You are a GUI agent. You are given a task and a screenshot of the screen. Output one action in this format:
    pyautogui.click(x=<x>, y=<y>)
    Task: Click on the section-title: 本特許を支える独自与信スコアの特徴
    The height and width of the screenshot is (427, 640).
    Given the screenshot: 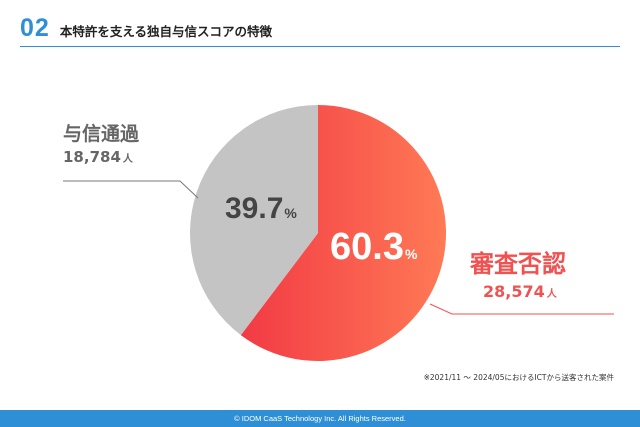 What is the action you would take?
    pyautogui.click(x=165, y=31)
    